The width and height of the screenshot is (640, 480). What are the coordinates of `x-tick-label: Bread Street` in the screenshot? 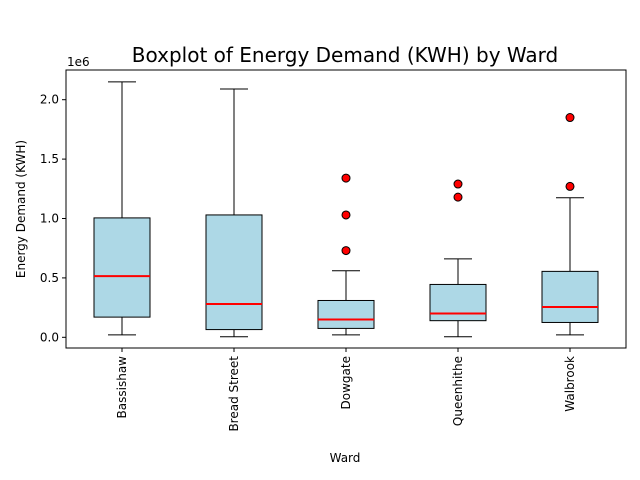 It's located at (234, 394).